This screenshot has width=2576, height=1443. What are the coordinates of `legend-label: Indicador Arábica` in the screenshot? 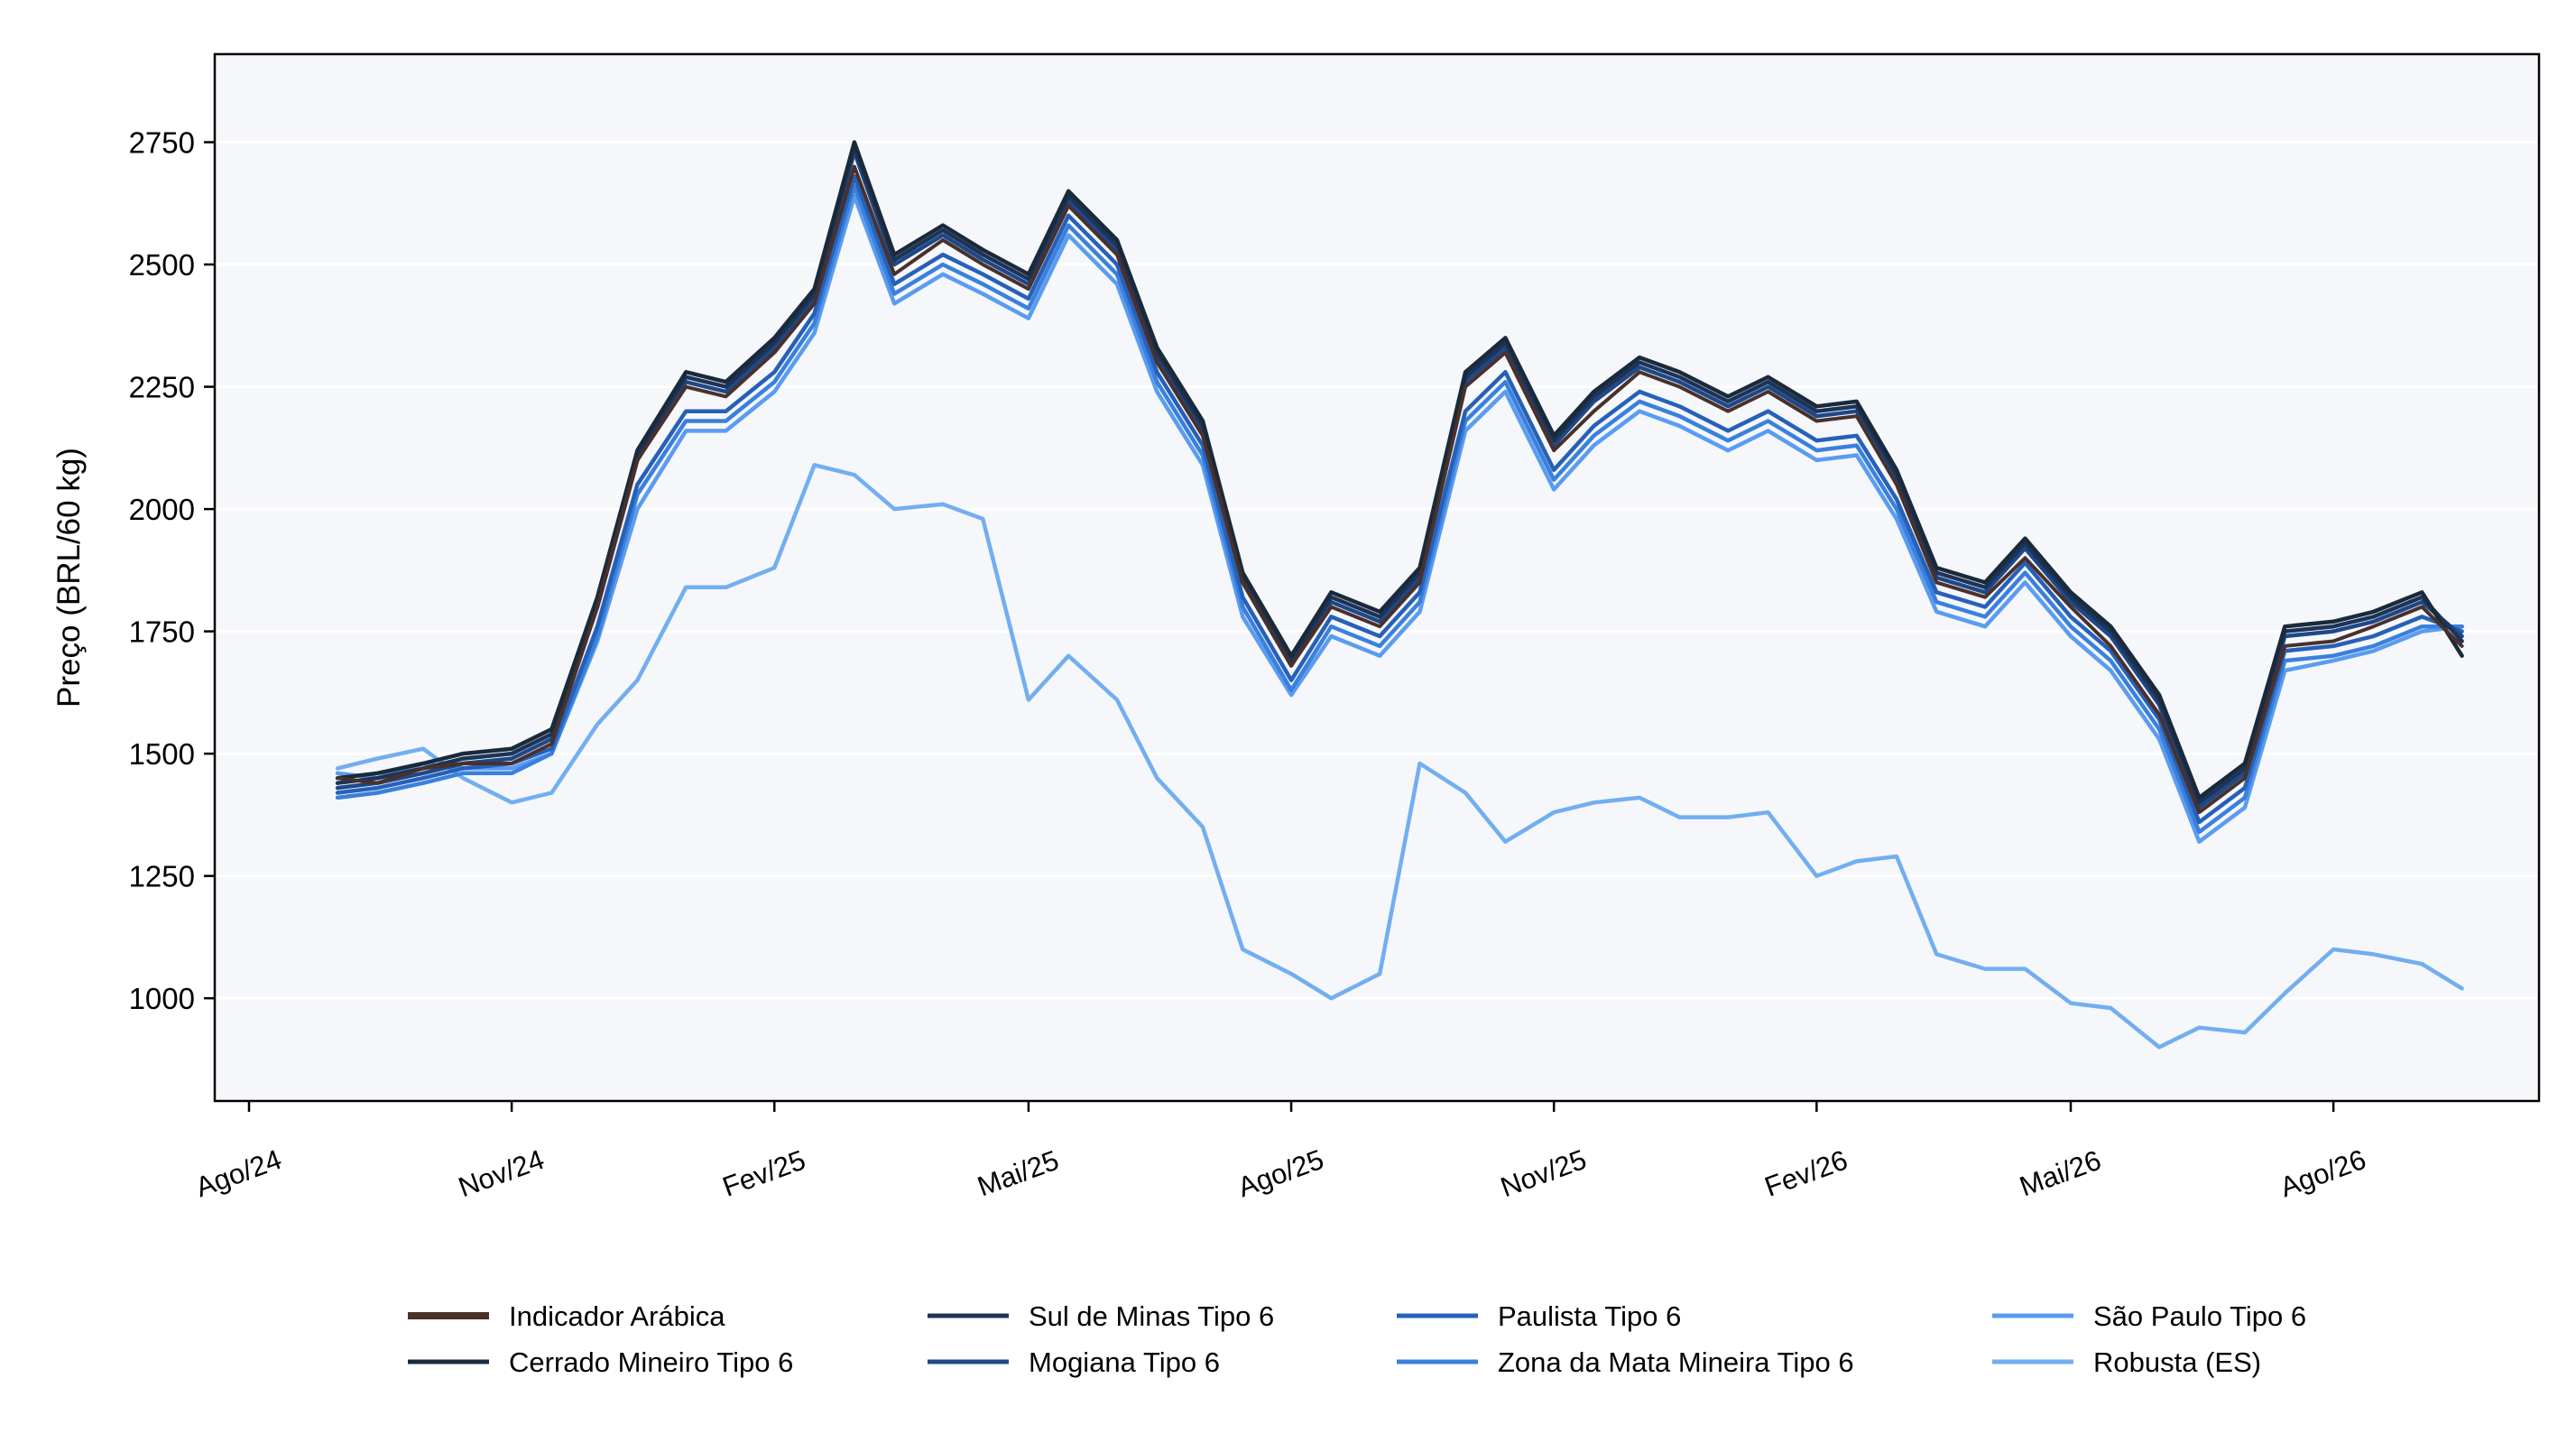 It's located at (617, 1316).